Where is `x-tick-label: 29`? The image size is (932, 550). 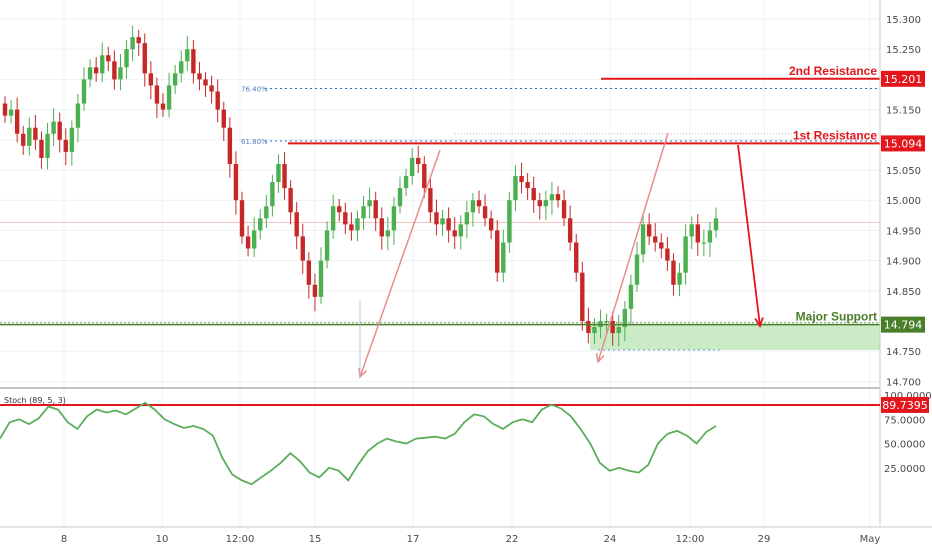
x-tick-label: 29 is located at coordinates (764, 539).